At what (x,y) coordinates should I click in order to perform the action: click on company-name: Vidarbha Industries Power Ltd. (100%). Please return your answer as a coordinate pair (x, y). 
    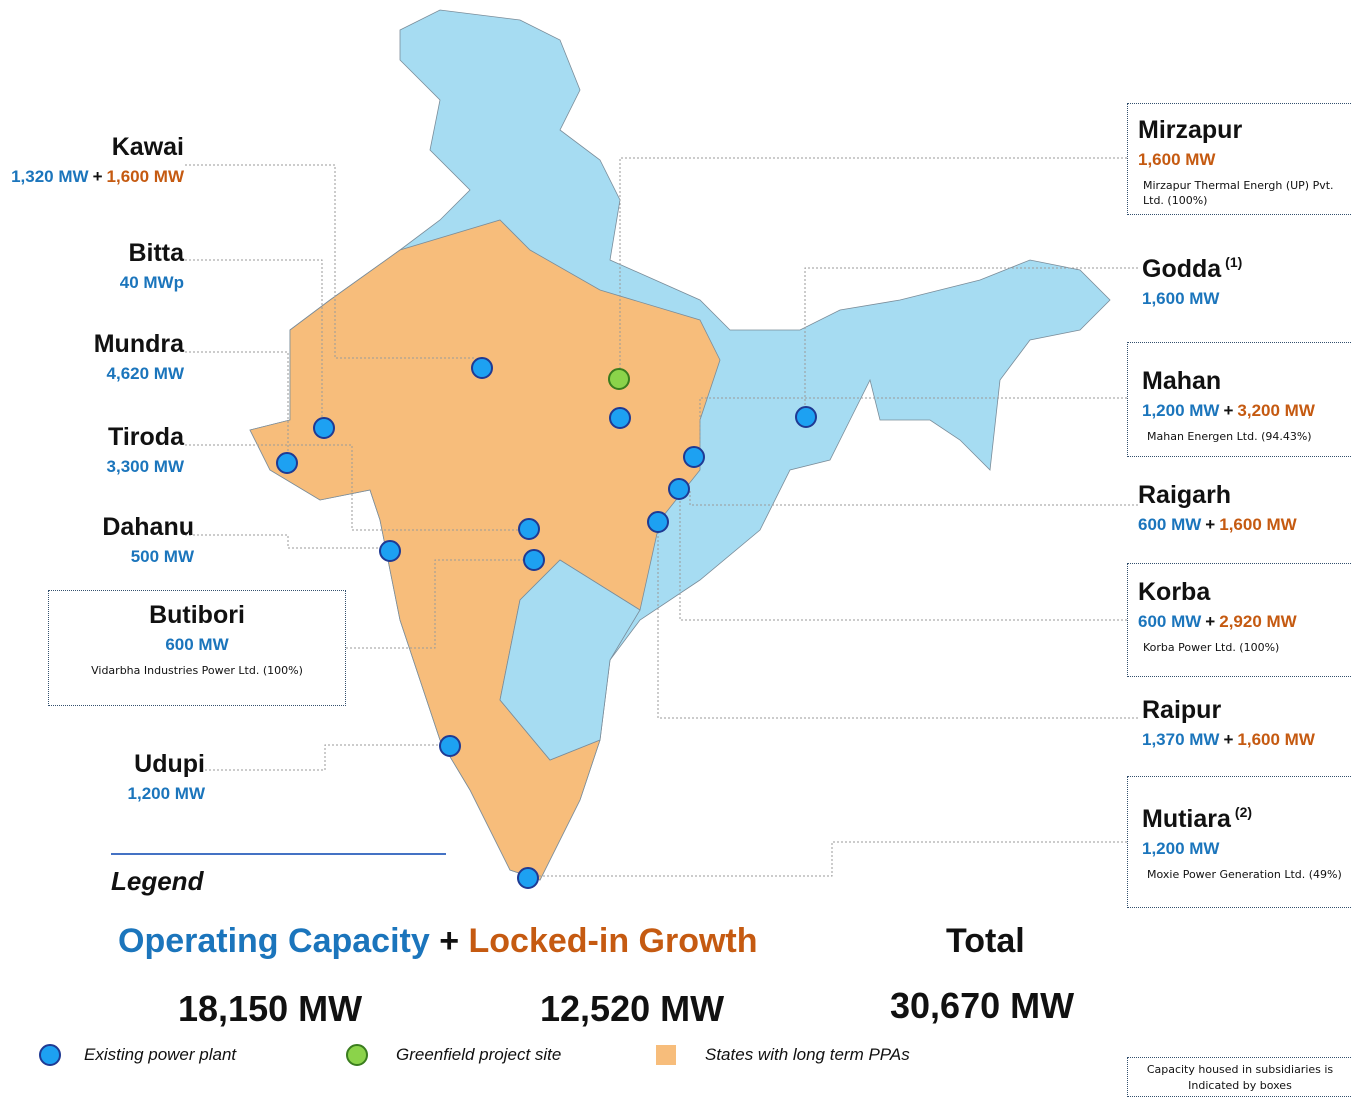
    Looking at the image, I should click on (197, 670).